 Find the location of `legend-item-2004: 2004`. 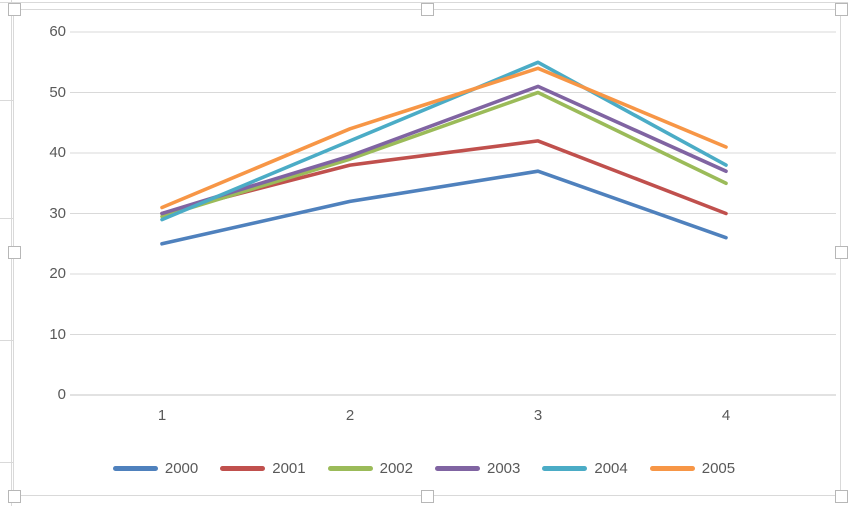

legend-item-2004: 2004 is located at coordinates (585, 468).